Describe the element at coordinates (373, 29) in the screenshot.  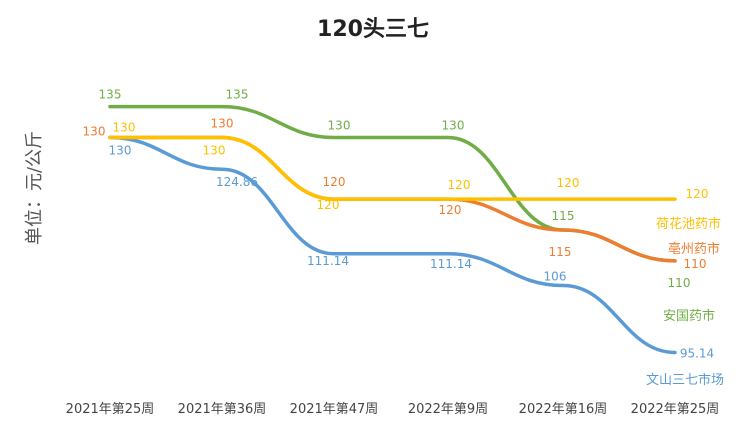
I see `chart-title: 120头三七` at that location.